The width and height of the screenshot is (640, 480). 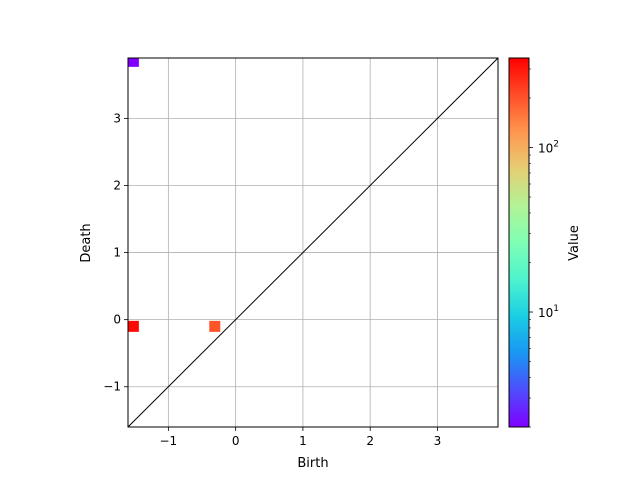 What do you see at coordinates (544, 248) in the screenshot?
I see `colorbar-ticks: 10¹ 10²` at bounding box center [544, 248].